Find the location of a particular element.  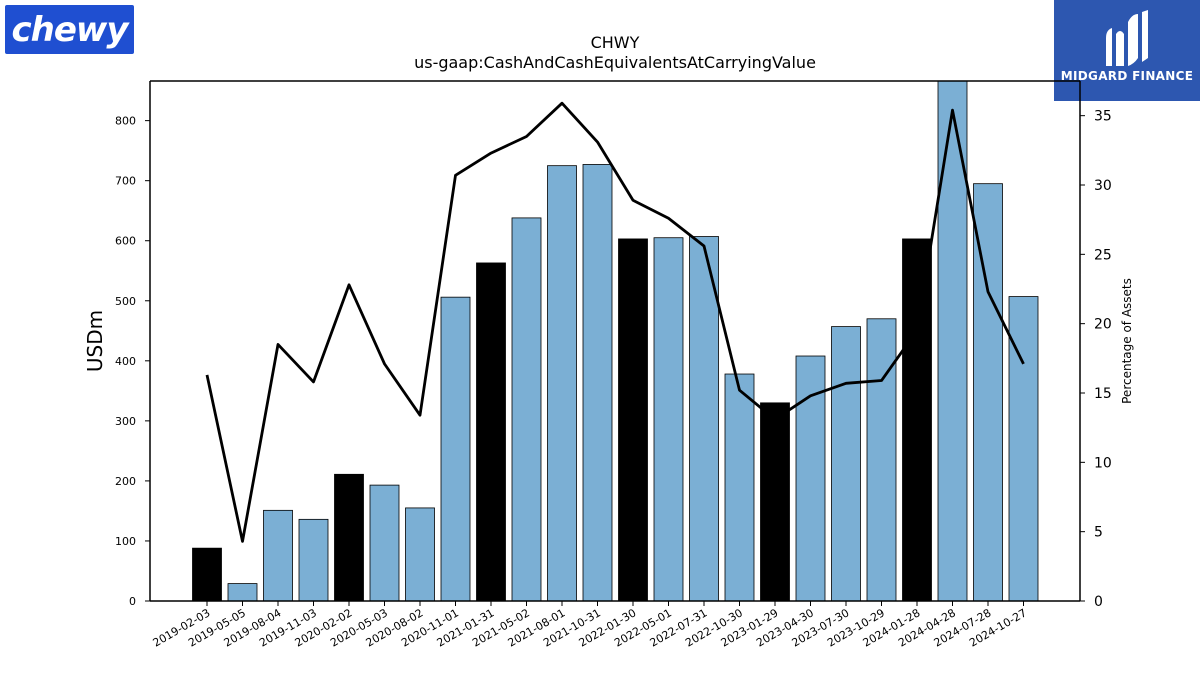

y-tick-label: 0 is located at coordinates (132, 601).